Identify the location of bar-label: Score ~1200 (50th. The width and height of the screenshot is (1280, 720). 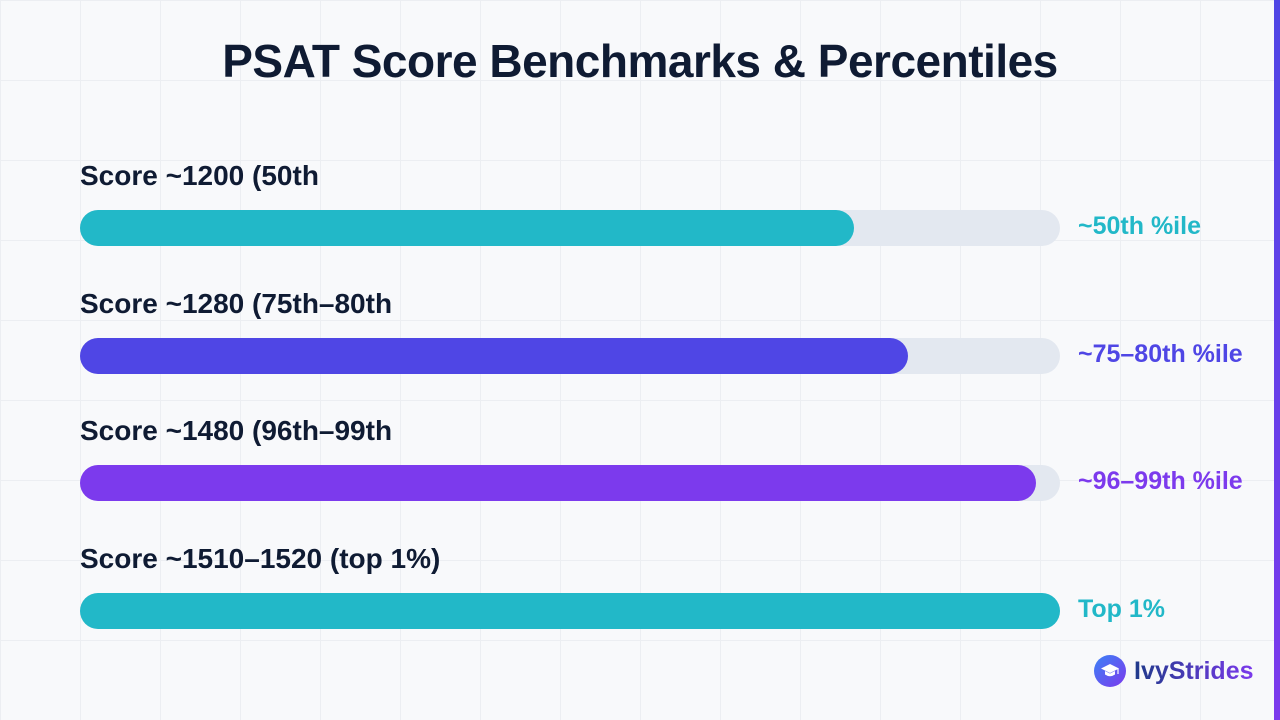
(199, 175).